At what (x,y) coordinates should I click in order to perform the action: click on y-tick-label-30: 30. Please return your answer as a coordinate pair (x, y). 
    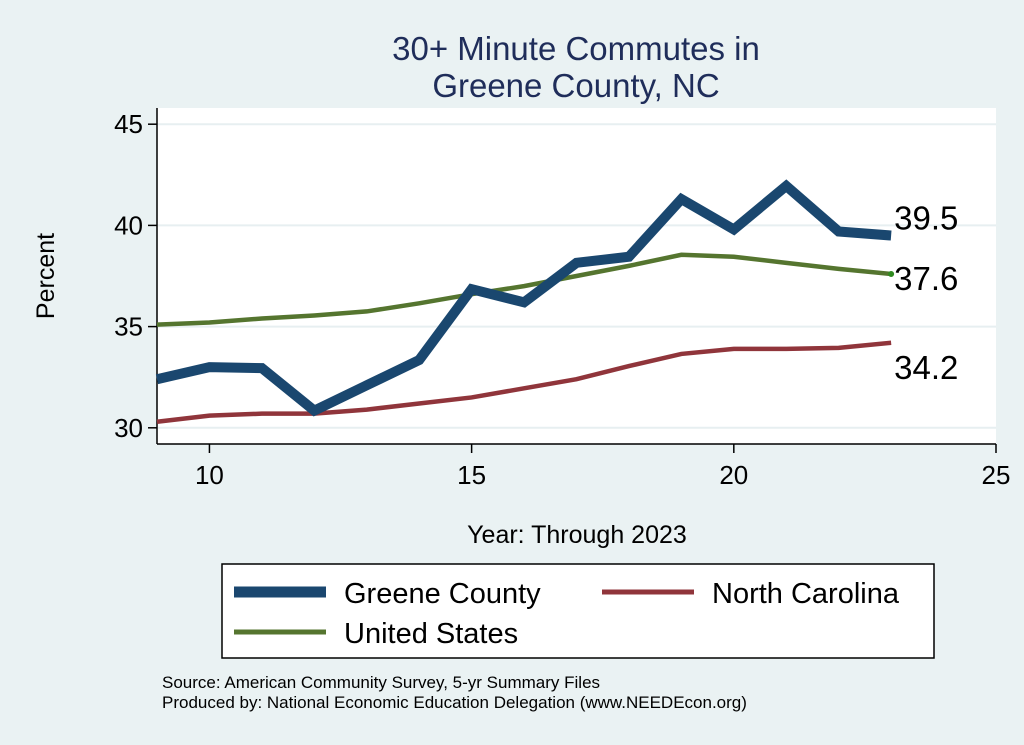
    Looking at the image, I should click on (128, 428).